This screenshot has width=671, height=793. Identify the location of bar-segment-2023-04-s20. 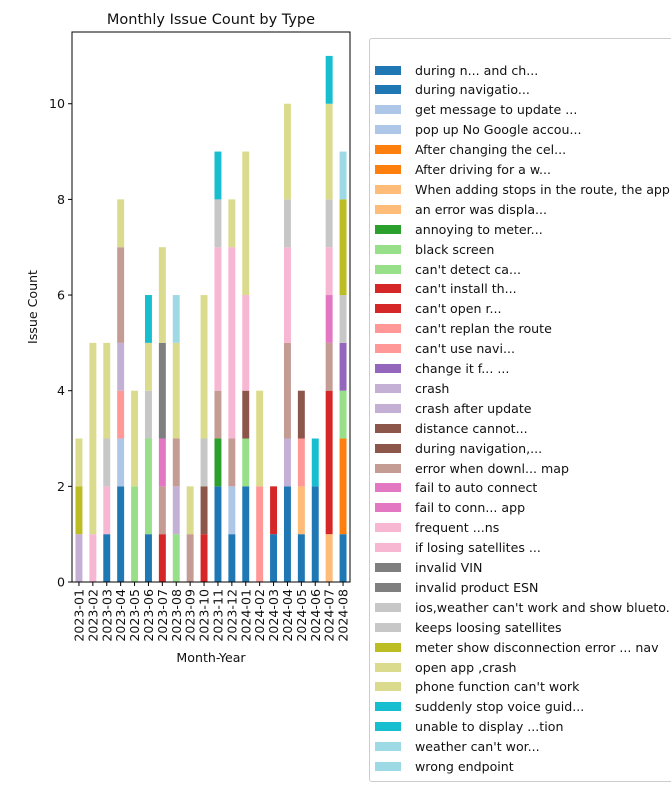
(121, 295).